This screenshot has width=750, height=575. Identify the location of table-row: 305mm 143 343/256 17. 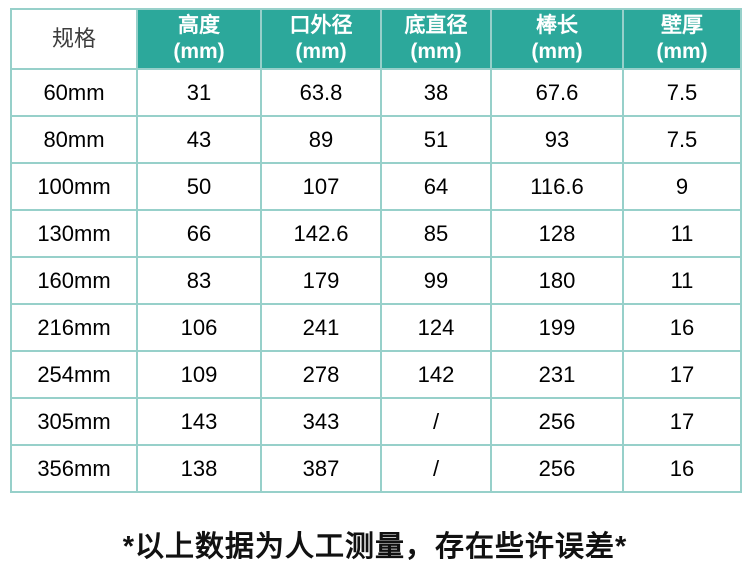
(376, 421).